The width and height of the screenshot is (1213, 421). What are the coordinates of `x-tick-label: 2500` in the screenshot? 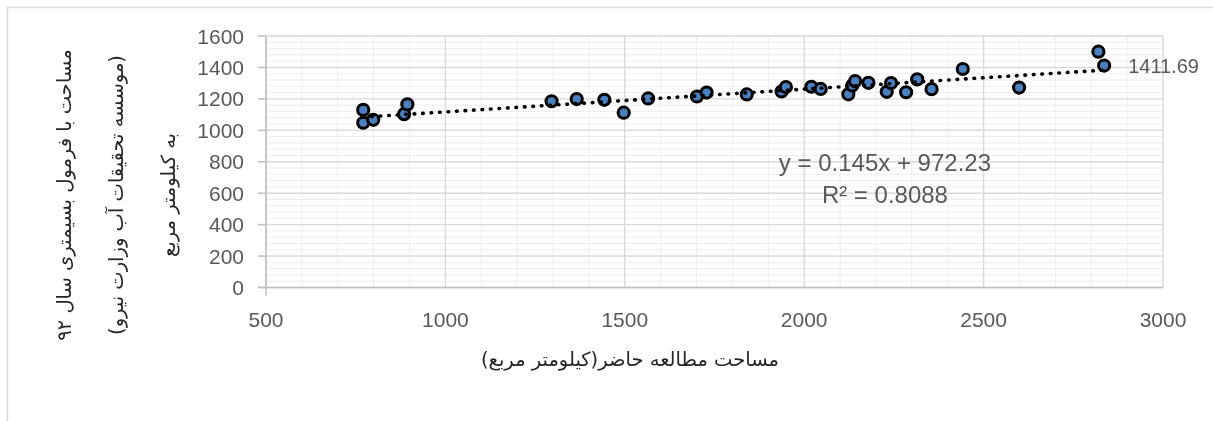 It's located at (983, 319).